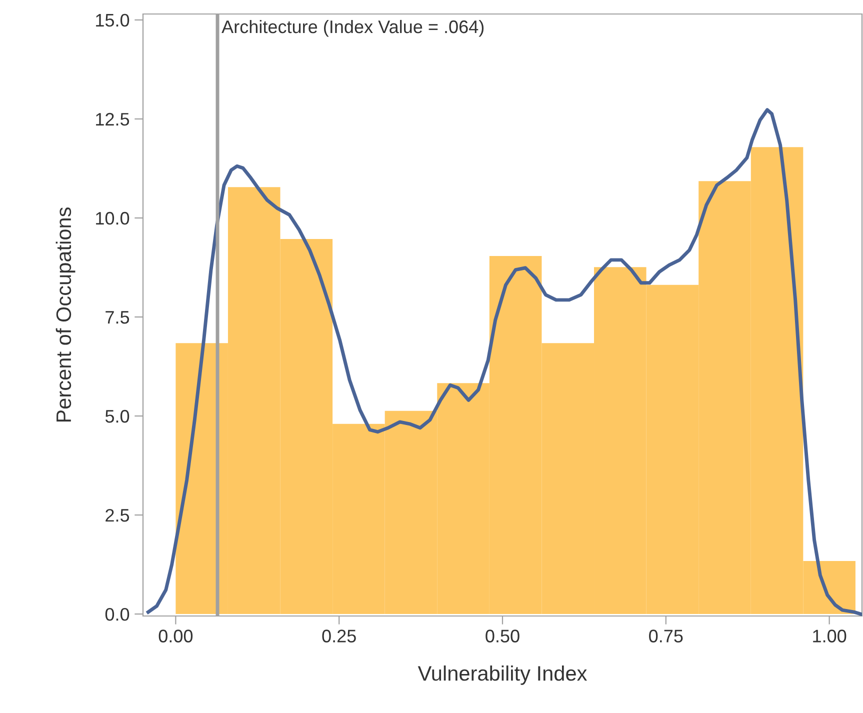 The width and height of the screenshot is (863, 713). I want to click on ref-line-label: Architecture (Index Value = .064), so click(353, 28).